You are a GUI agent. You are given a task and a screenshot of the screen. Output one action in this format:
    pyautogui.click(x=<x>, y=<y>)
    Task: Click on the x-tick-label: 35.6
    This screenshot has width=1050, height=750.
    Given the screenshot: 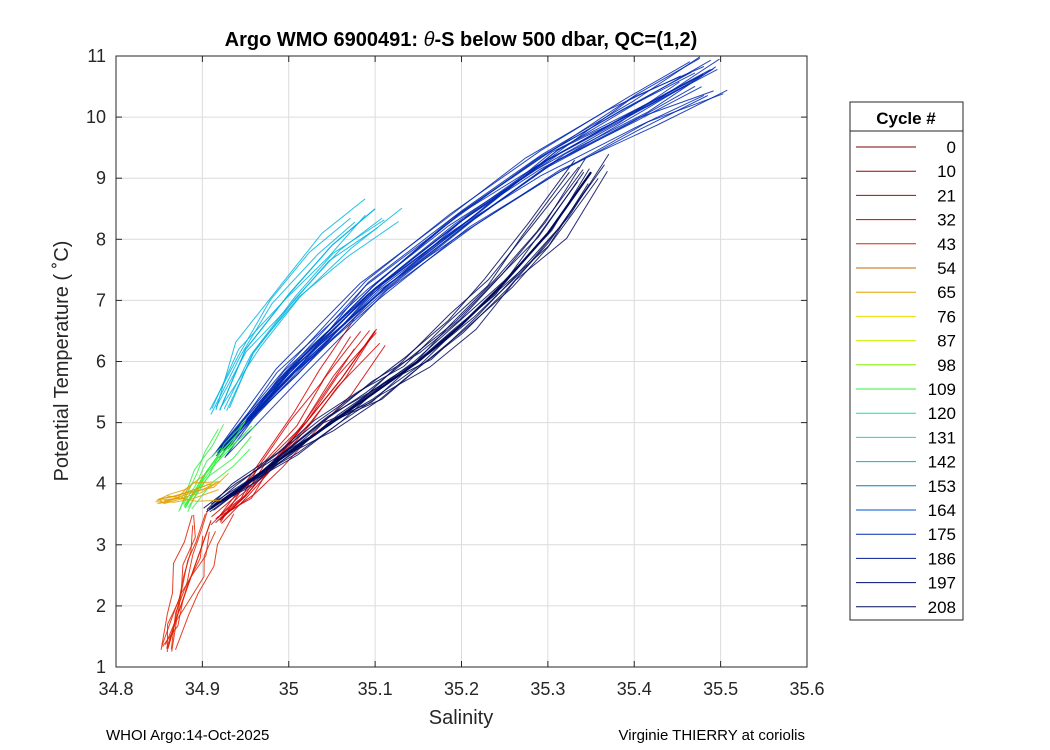 What is the action you would take?
    pyautogui.click(x=806, y=689)
    